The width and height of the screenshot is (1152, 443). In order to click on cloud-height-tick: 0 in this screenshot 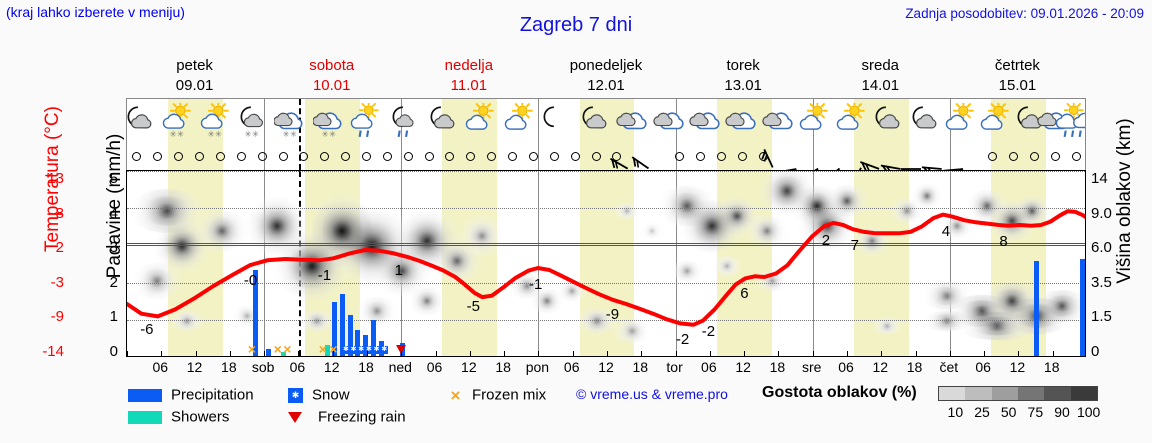, I will do `click(1095, 351)`.